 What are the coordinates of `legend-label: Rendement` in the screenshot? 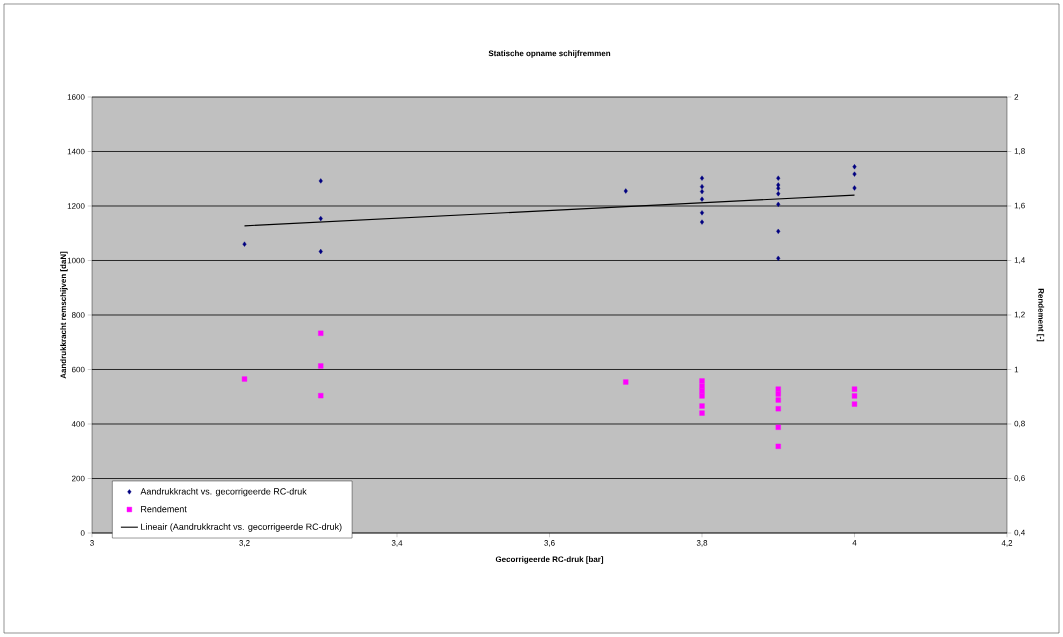 It's located at (164, 509).